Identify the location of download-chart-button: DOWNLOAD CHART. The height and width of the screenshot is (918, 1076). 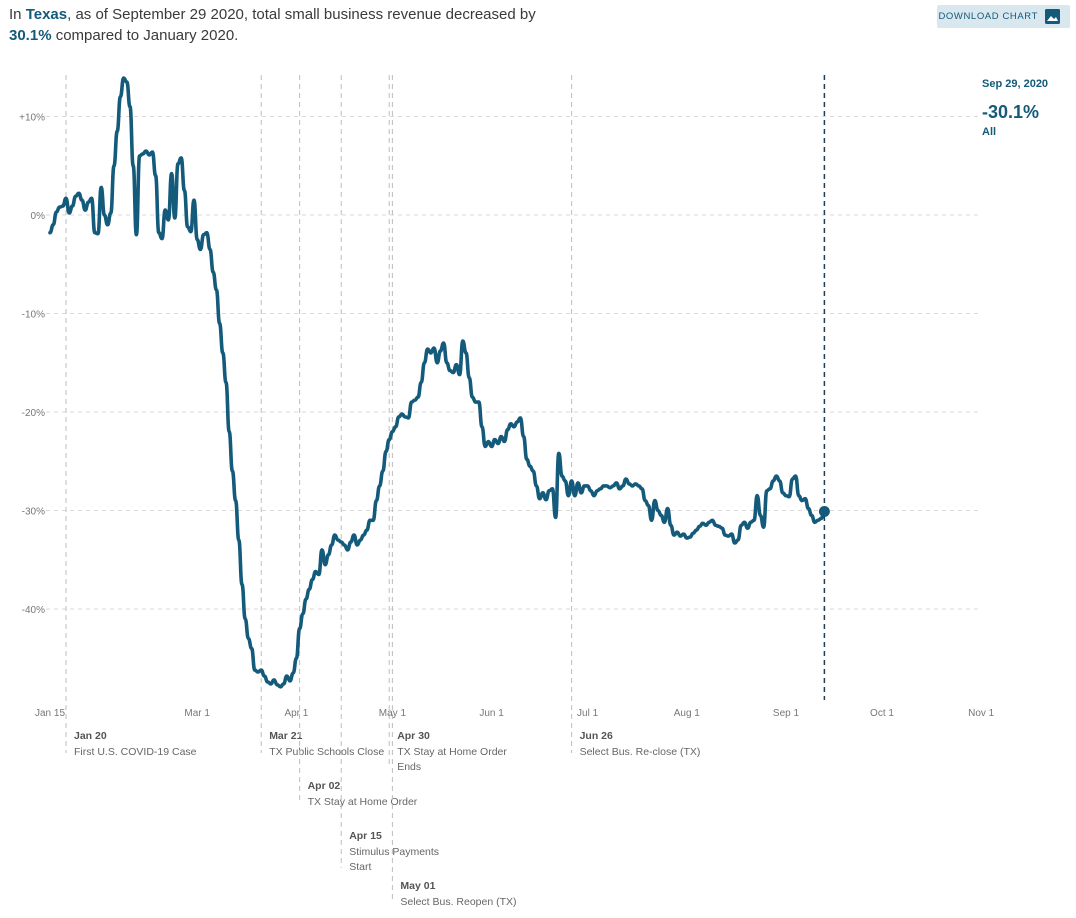
(1003, 16).